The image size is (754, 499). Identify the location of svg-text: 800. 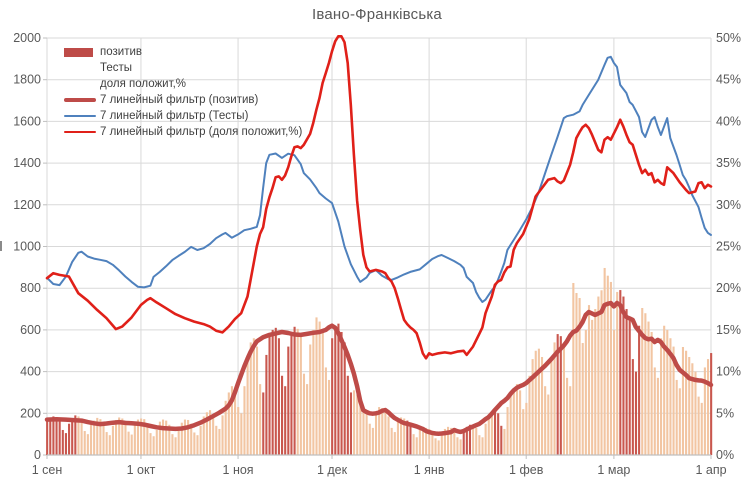
(30, 288).